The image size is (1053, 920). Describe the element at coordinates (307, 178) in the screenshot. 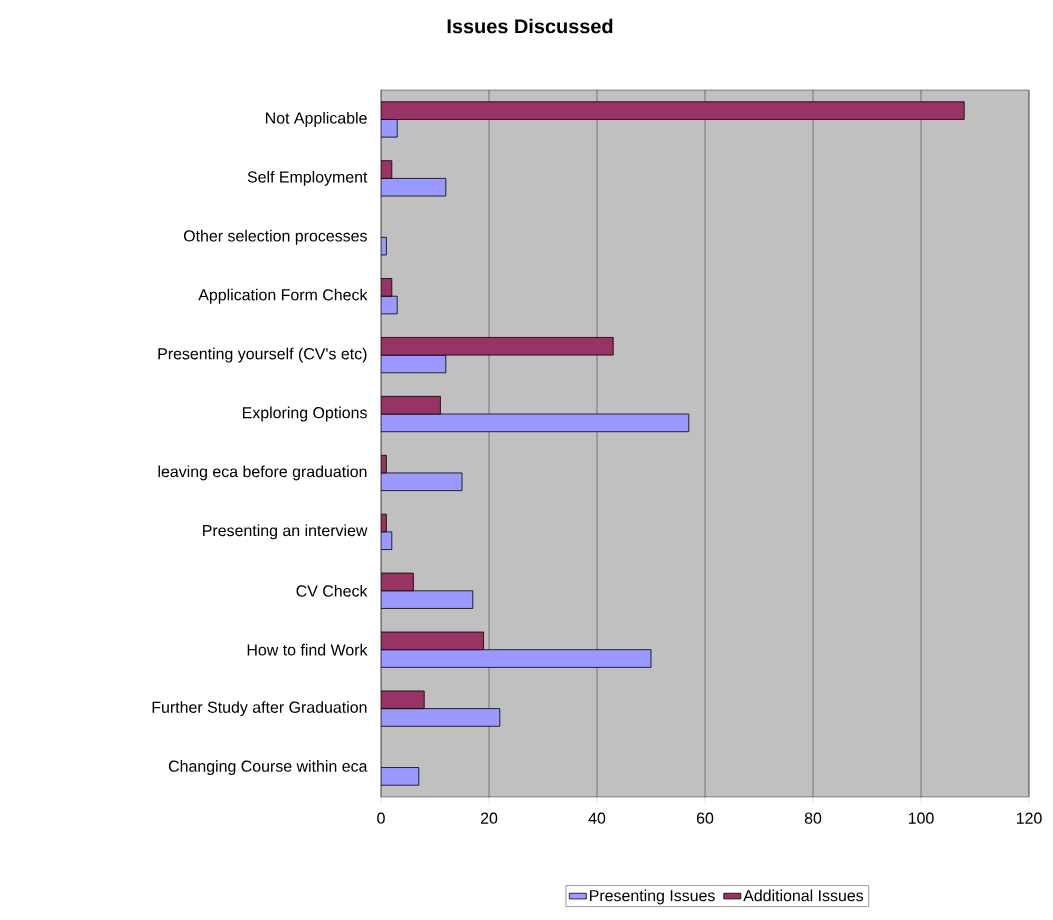

I see `y-tick-label: Self Employment` at that location.